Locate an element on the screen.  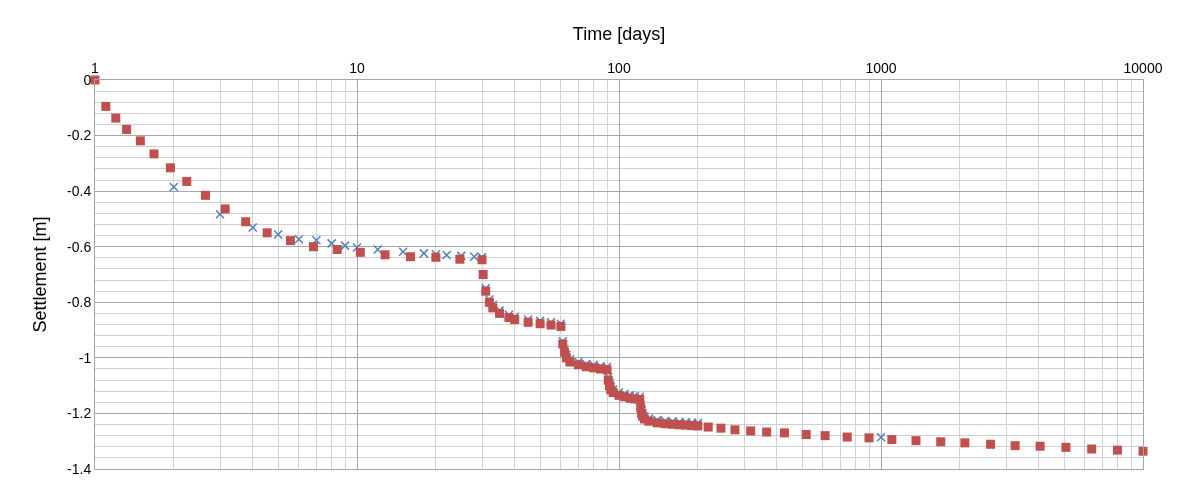
y-tick-label: -1 is located at coordinates (85, 357).